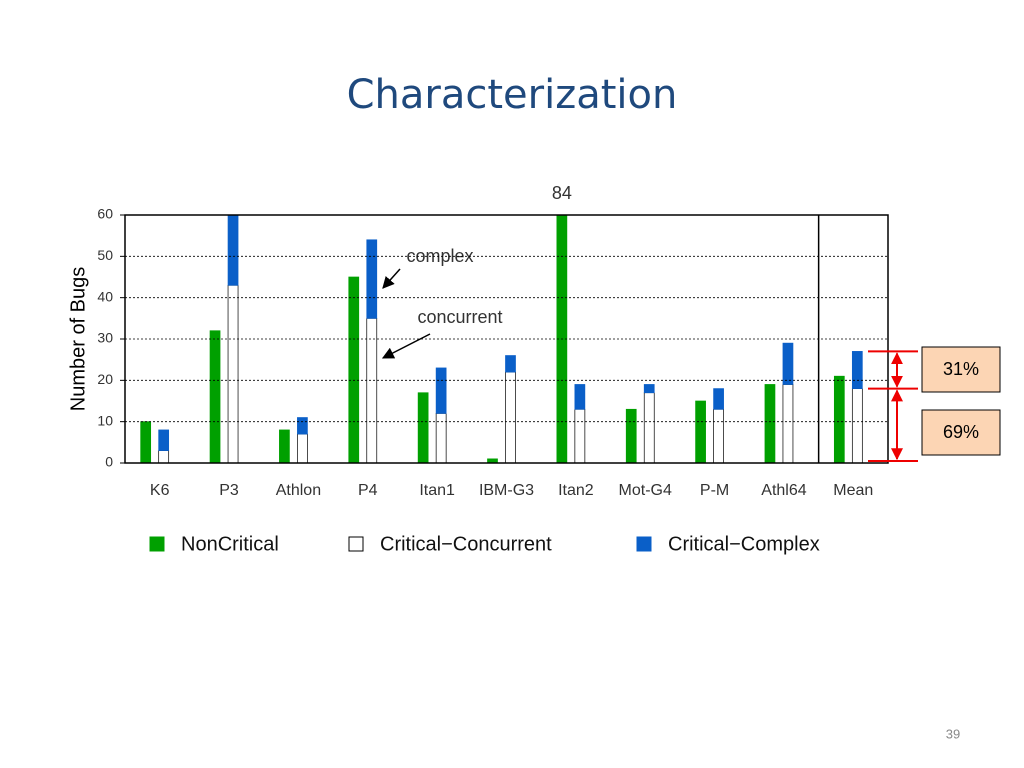 This screenshot has height=768, width=1024. I want to click on y-tick-label: 20, so click(105, 379).